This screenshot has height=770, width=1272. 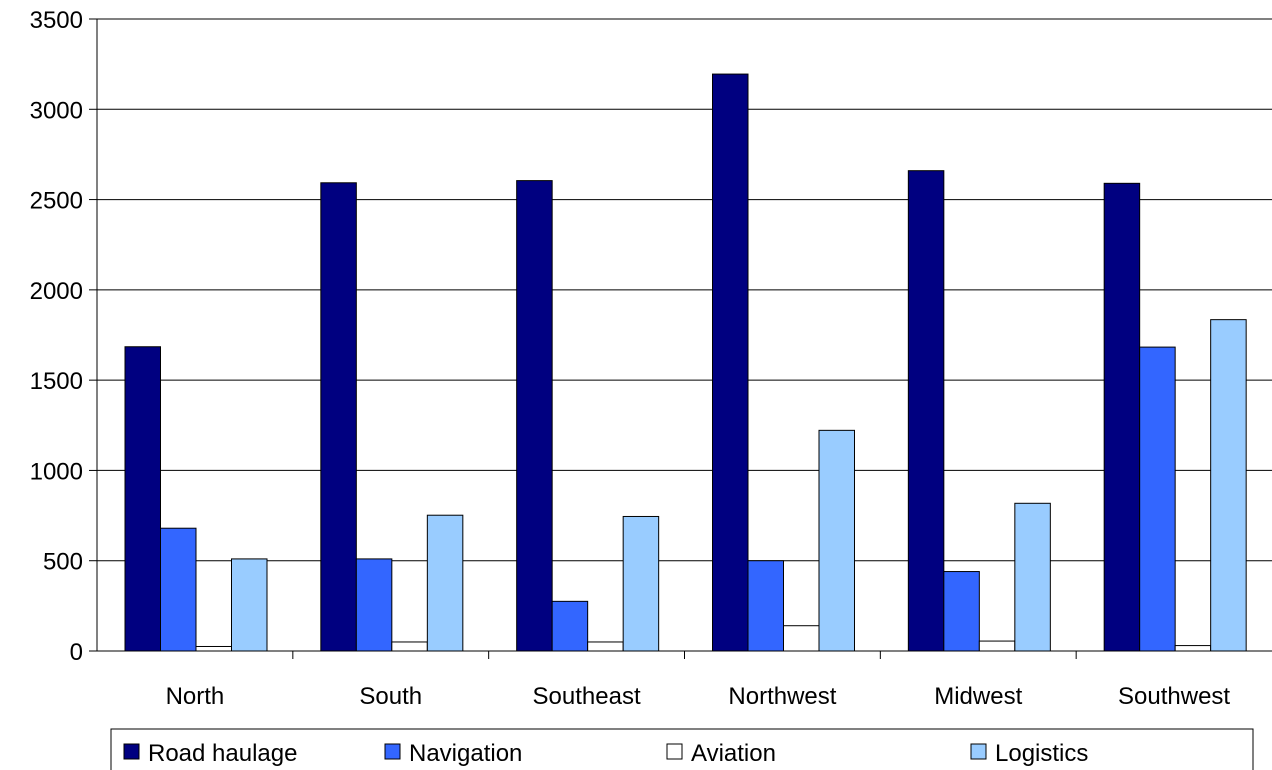 What do you see at coordinates (605, 646) in the screenshot?
I see `bar-aviation-southeast` at bounding box center [605, 646].